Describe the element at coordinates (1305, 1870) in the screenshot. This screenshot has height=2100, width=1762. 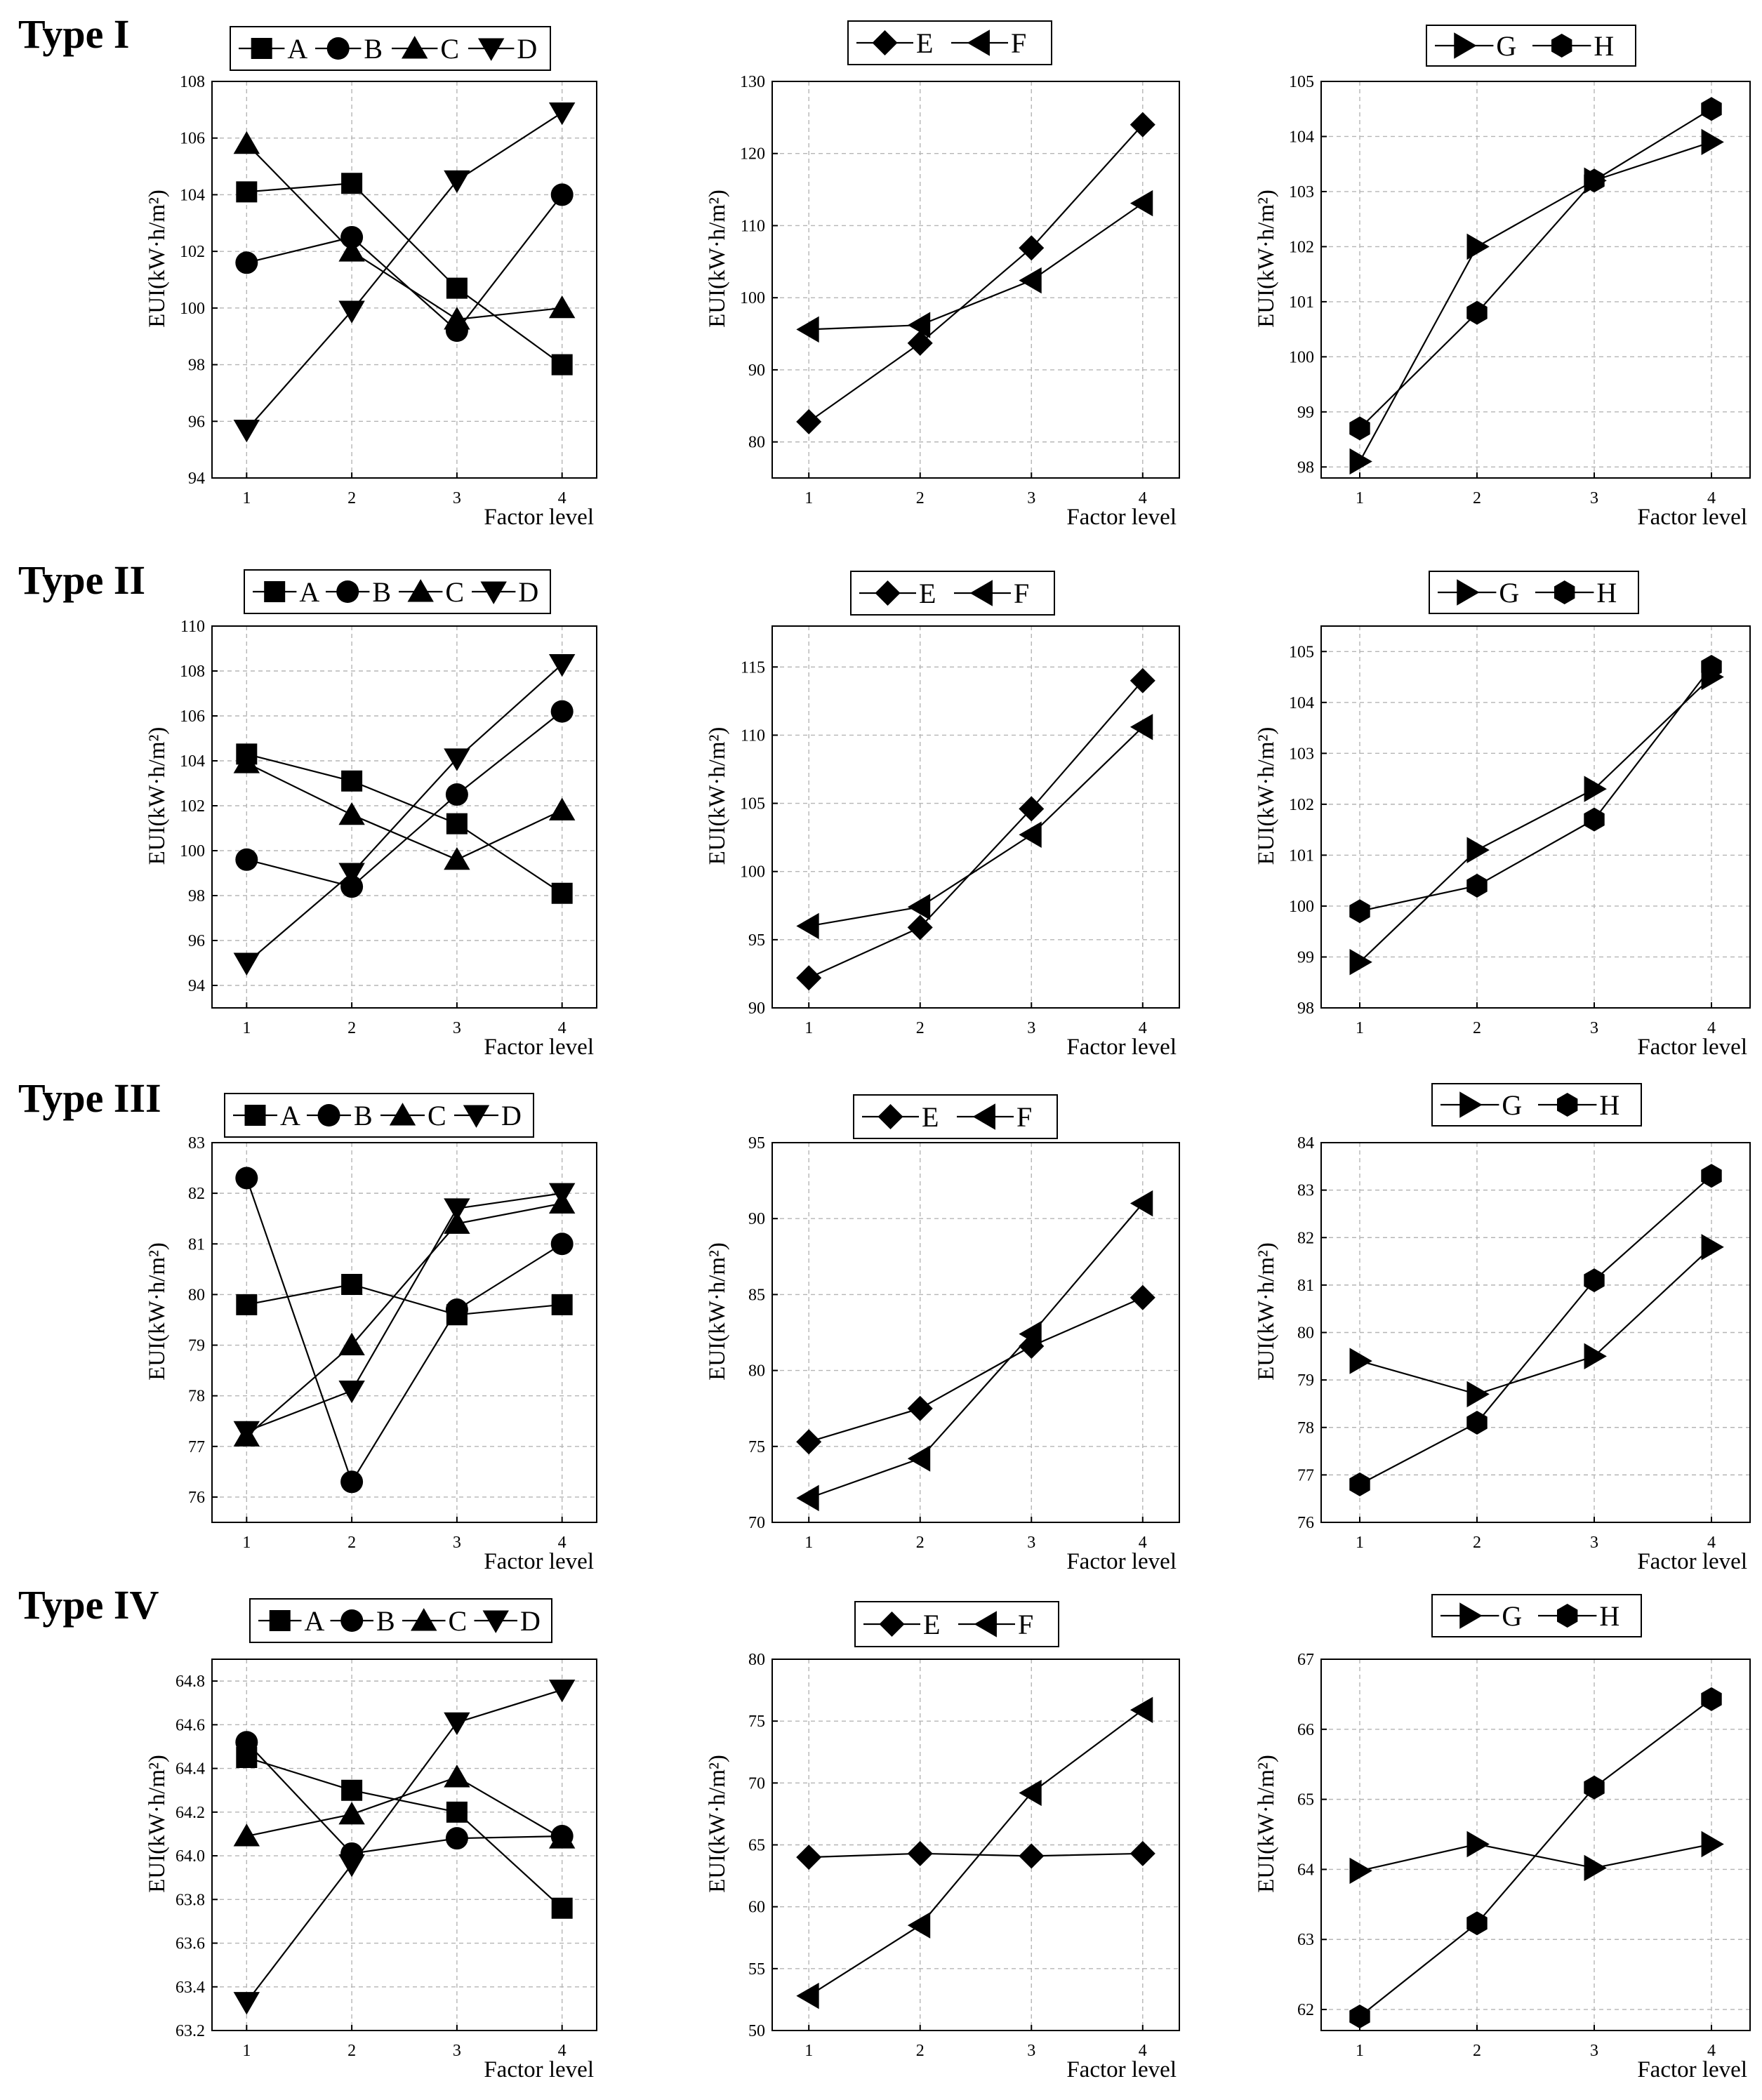
I see `y-tick-label: 64` at that location.